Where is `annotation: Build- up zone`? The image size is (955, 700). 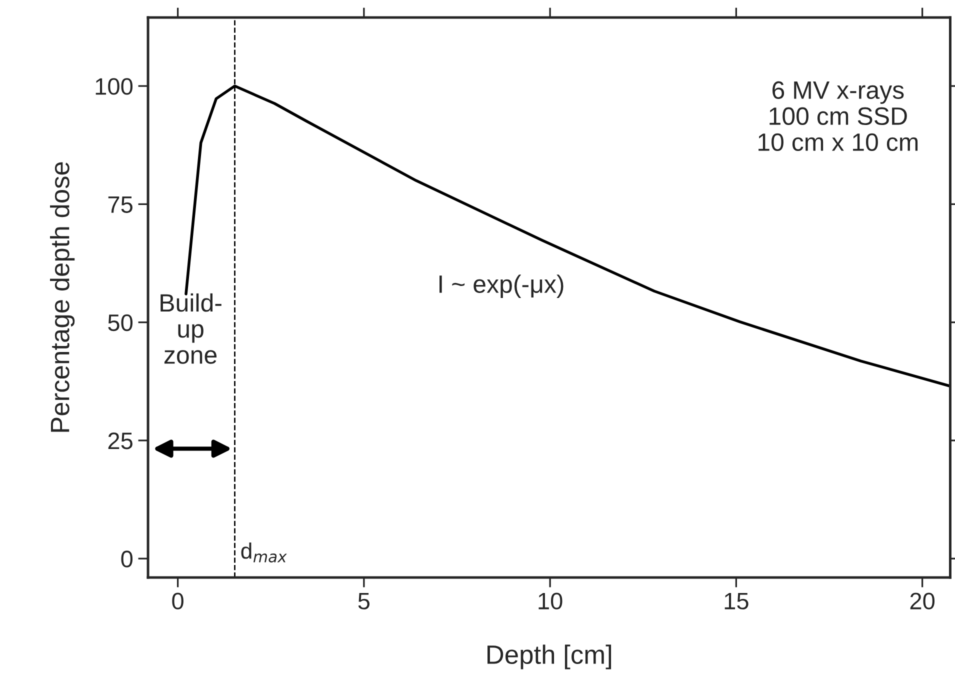
annotation: Build- up zone is located at coordinates (191, 328).